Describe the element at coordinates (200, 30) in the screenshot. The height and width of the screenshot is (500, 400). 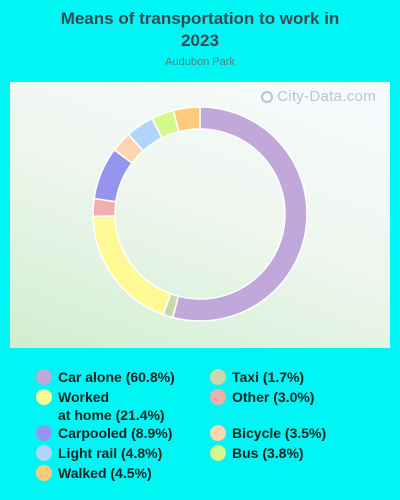
I see `chart-title: Means of transportation to work in 2023` at that location.